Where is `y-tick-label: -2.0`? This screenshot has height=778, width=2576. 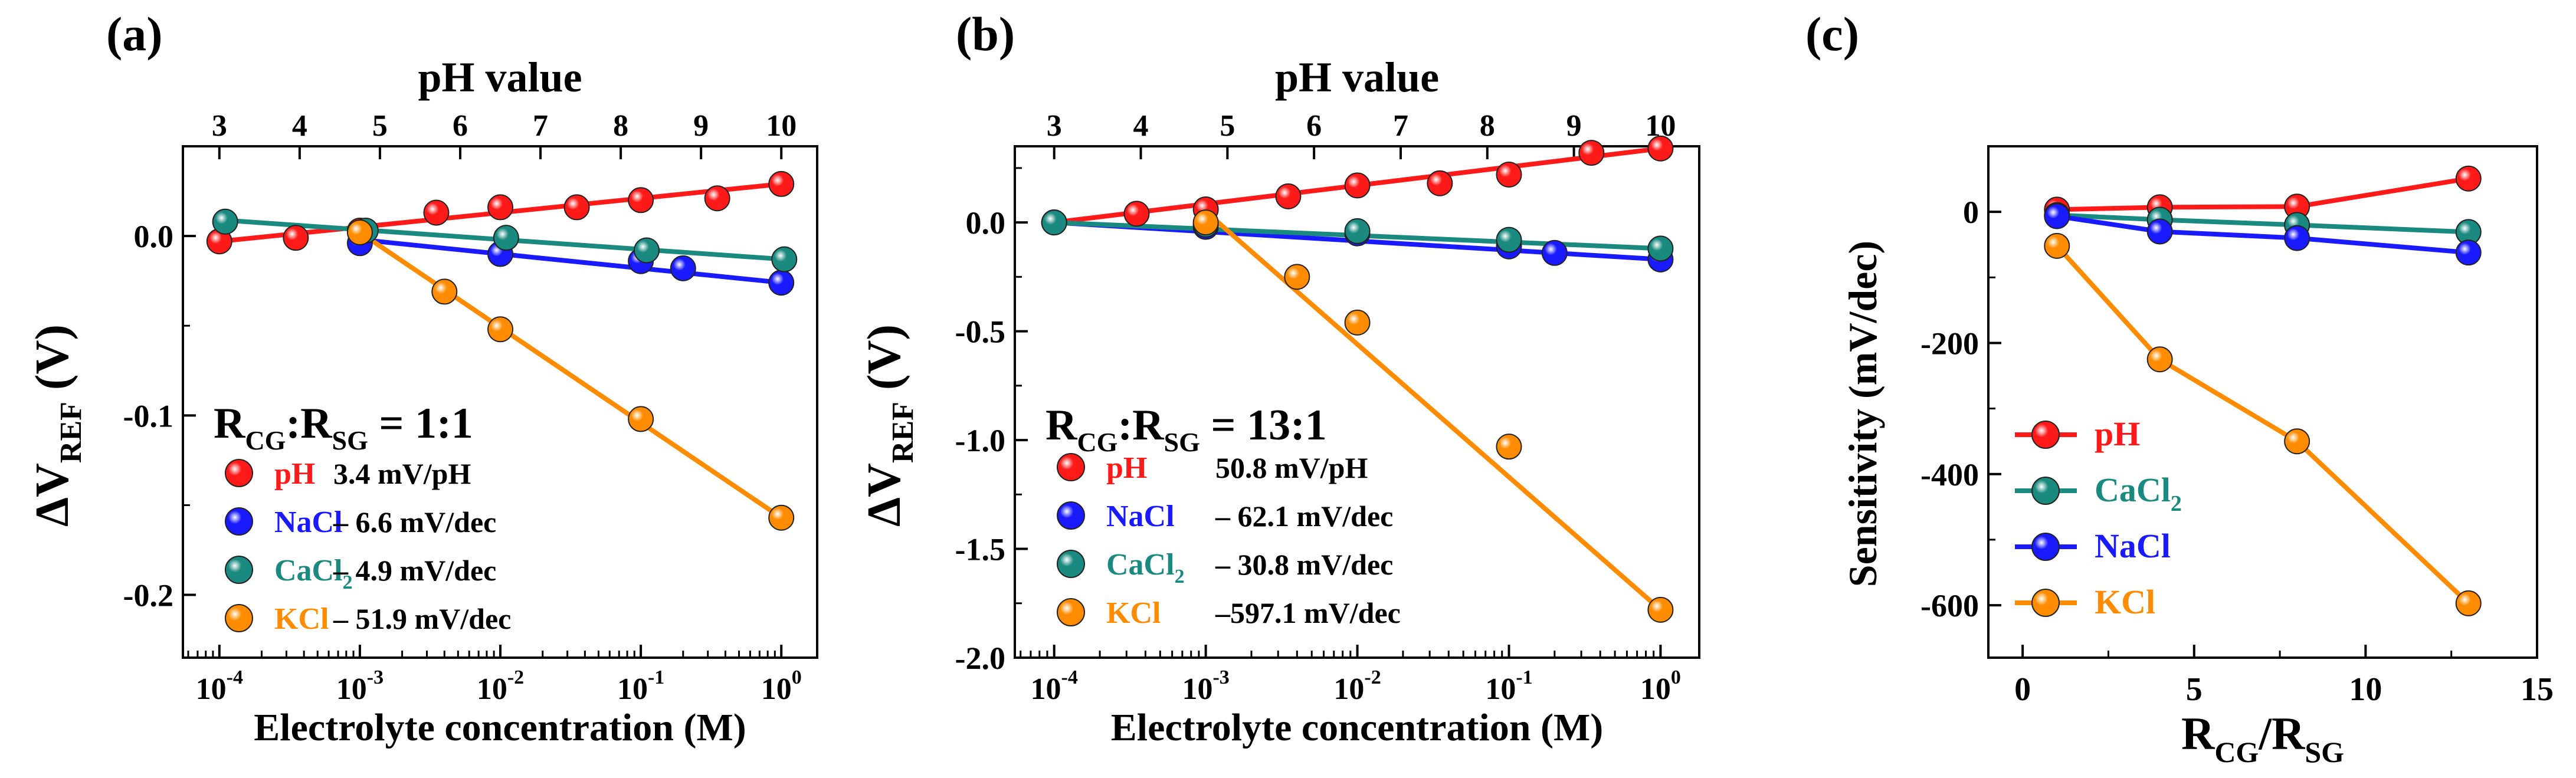
y-tick-label: -2.0 is located at coordinates (980, 658).